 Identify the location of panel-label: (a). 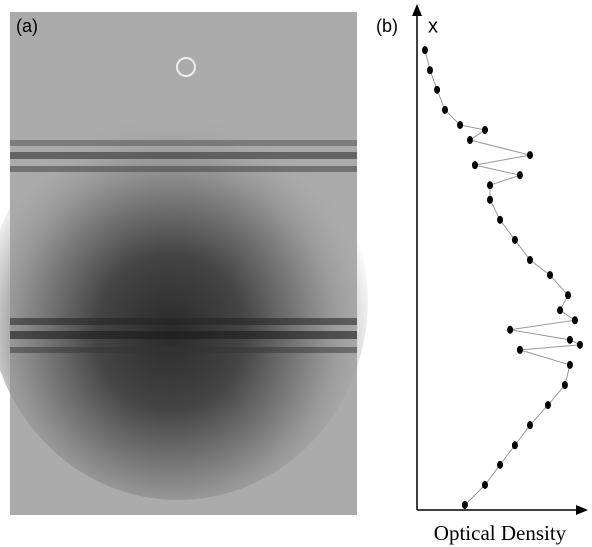
(27, 26).